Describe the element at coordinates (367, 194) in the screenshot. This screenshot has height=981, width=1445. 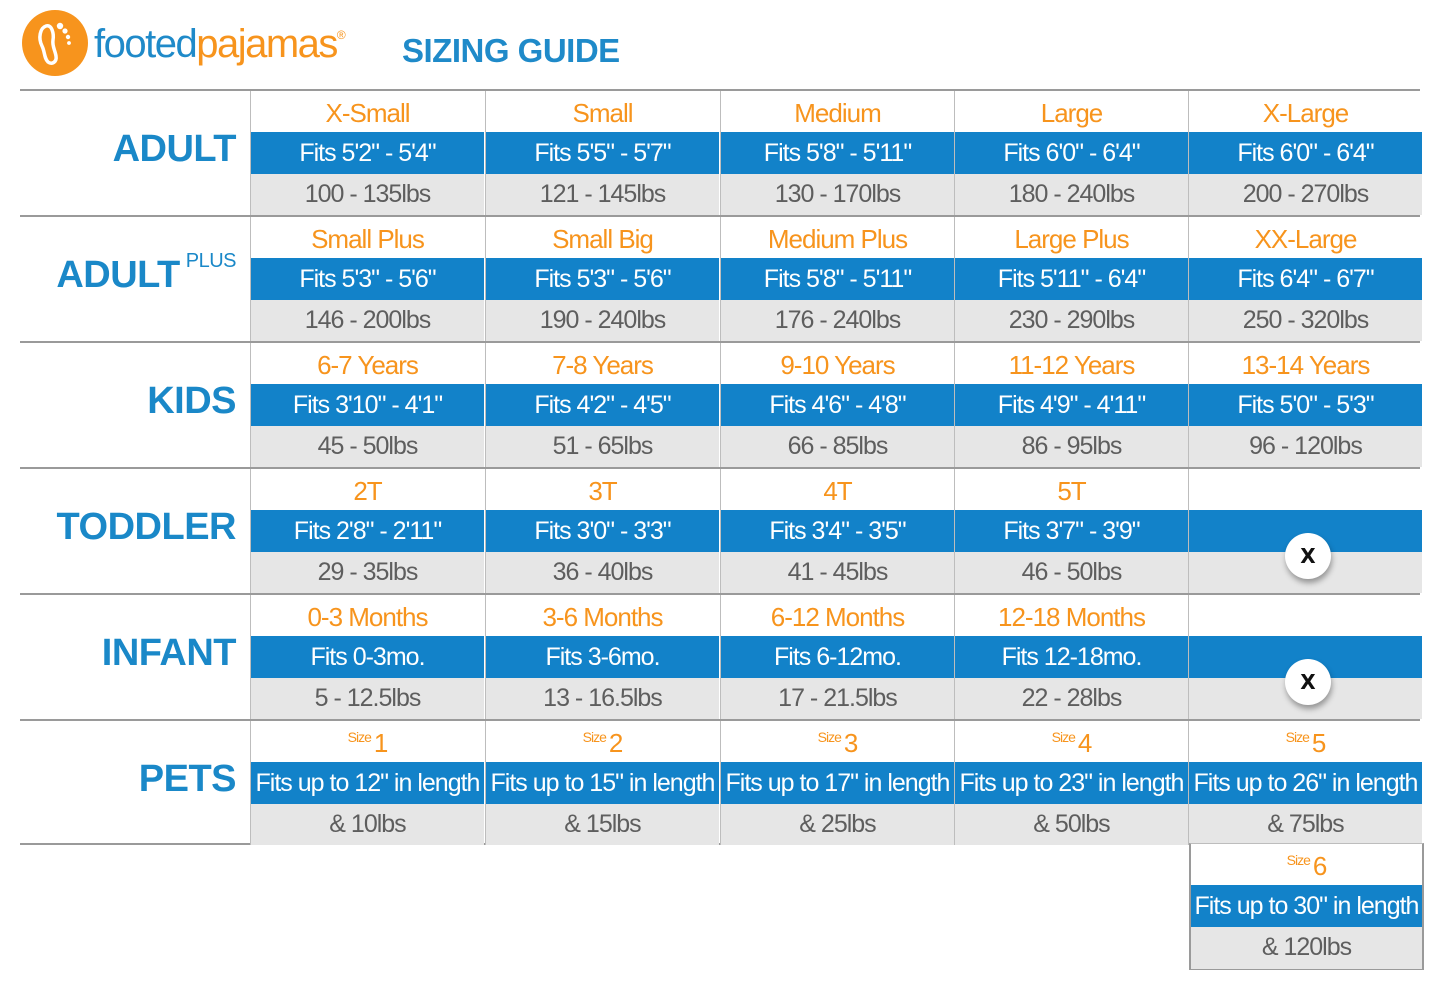
I see `weight-range: 100 - 135lbs` at that location.